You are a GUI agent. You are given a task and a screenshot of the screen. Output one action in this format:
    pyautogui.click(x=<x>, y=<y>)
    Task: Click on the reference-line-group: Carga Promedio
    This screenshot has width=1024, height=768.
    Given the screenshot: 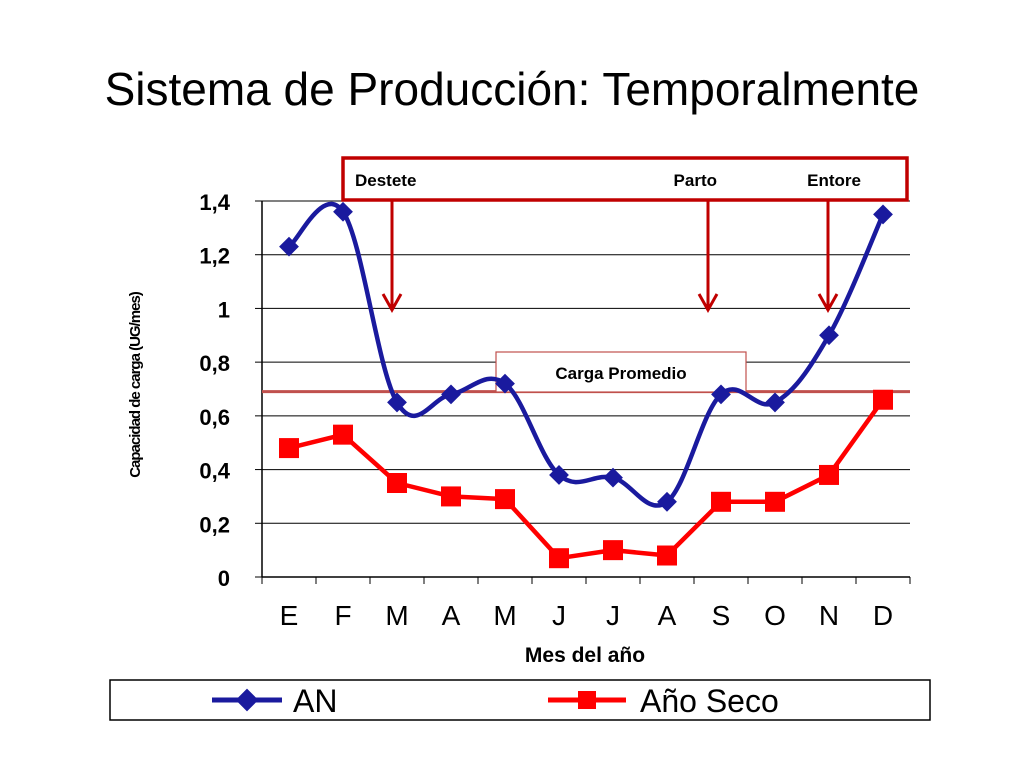 What is the action you would take?
    pyautogui.click(x=586, y=372)
    